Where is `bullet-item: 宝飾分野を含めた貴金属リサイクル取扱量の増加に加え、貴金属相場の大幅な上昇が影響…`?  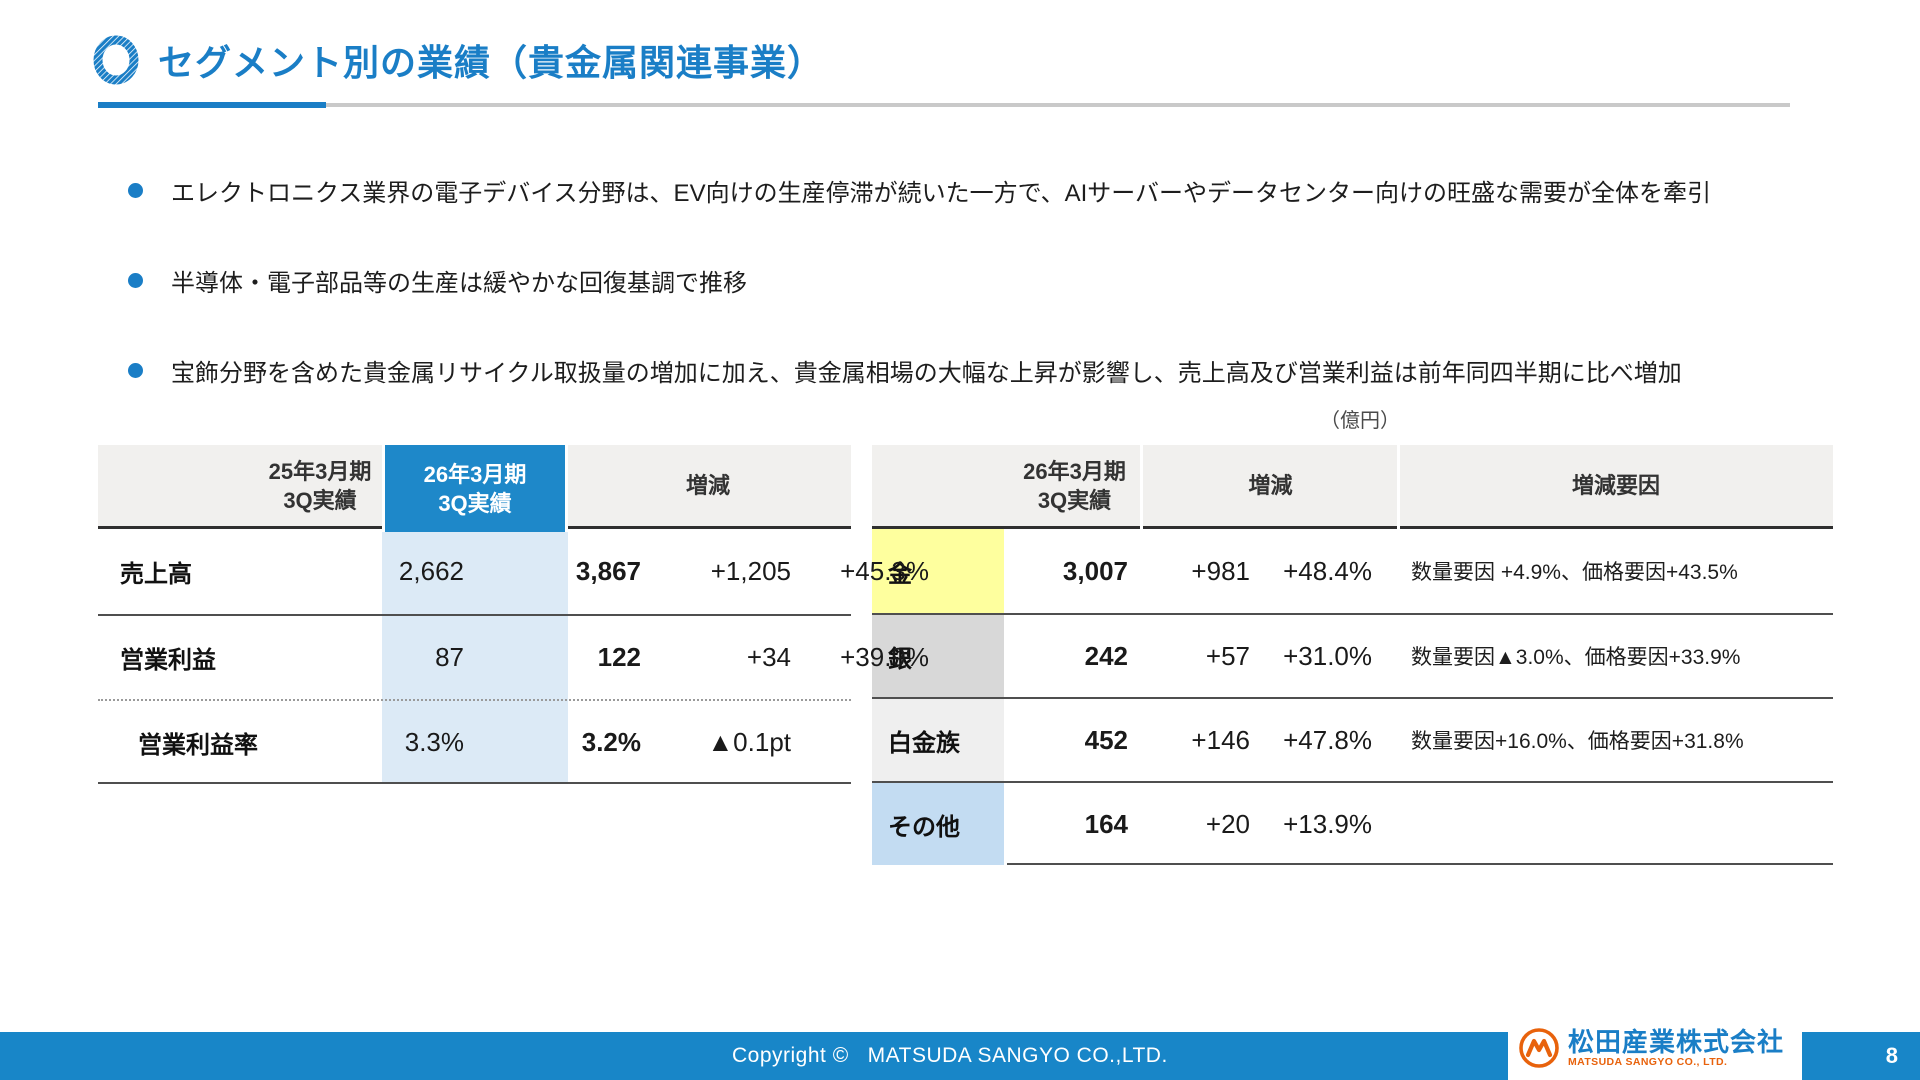
bullet-item: 宝飾分野を含めた貴金属リサイクル取扱量の増加に加え、貴金属相場の大幅な上昇が影響… is located at coordinates (905, 370).